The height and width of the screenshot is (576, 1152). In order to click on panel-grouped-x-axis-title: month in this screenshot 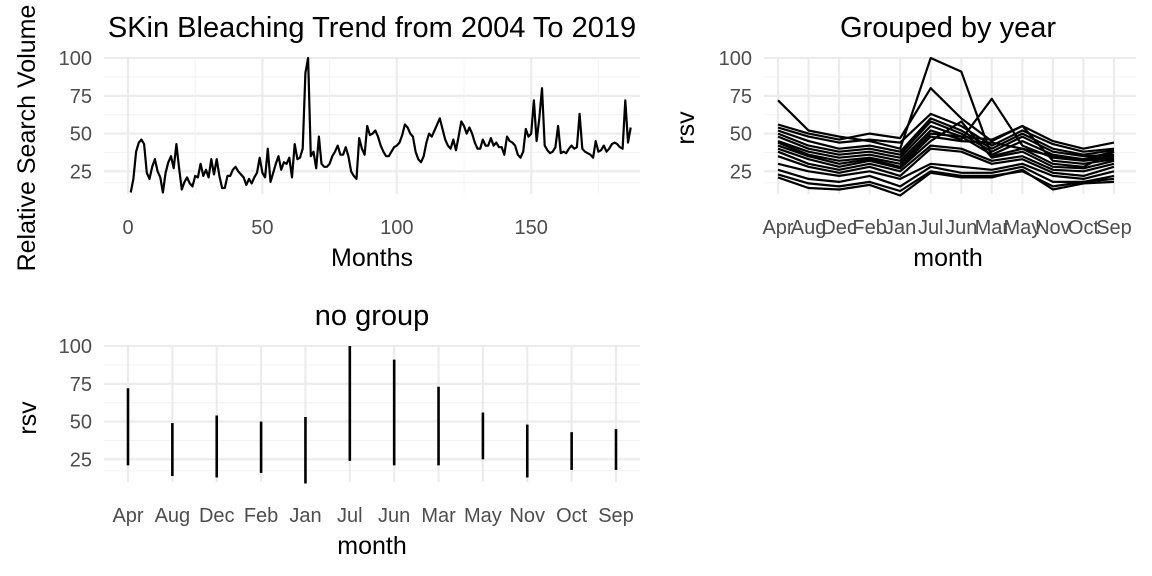, I will do `click(947, 258)`.